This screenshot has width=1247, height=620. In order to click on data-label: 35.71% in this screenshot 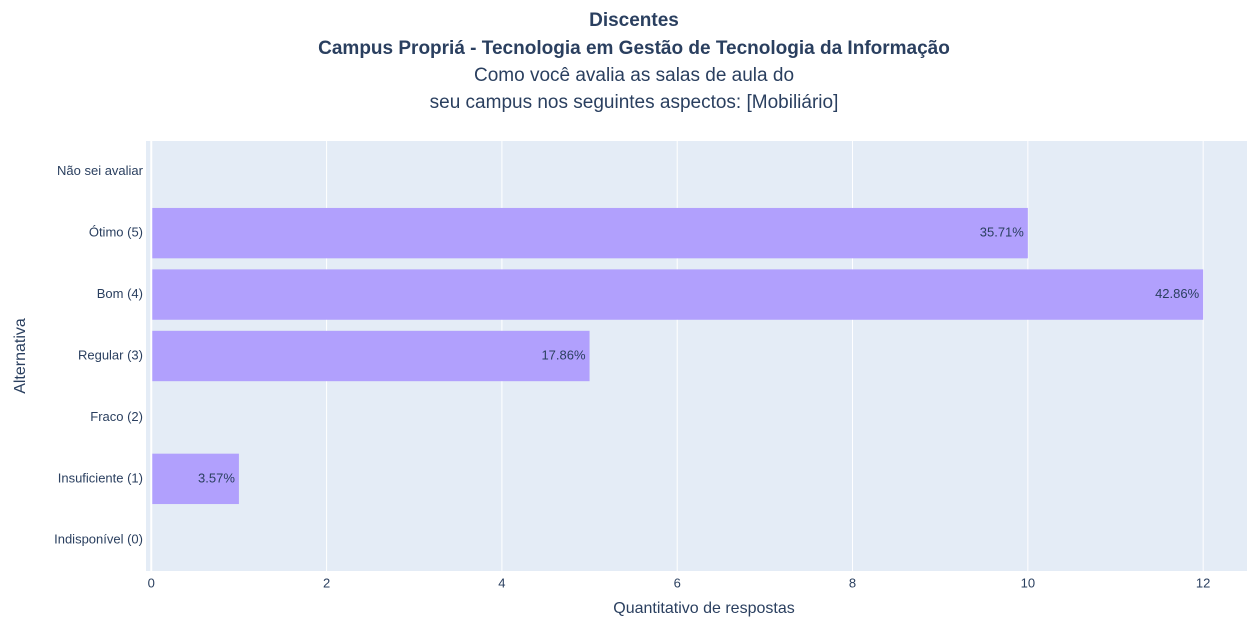, I will do `click(1002, 232)`.